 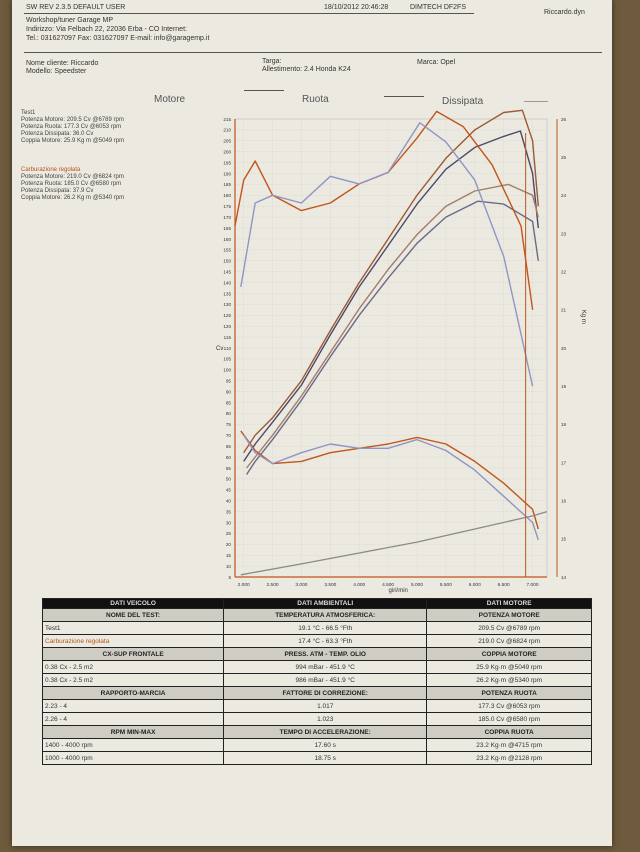 I want to click on test2-line: Coppia Motore: 26.2 Kg m @5340 rpm, so click(x=73, y=198).